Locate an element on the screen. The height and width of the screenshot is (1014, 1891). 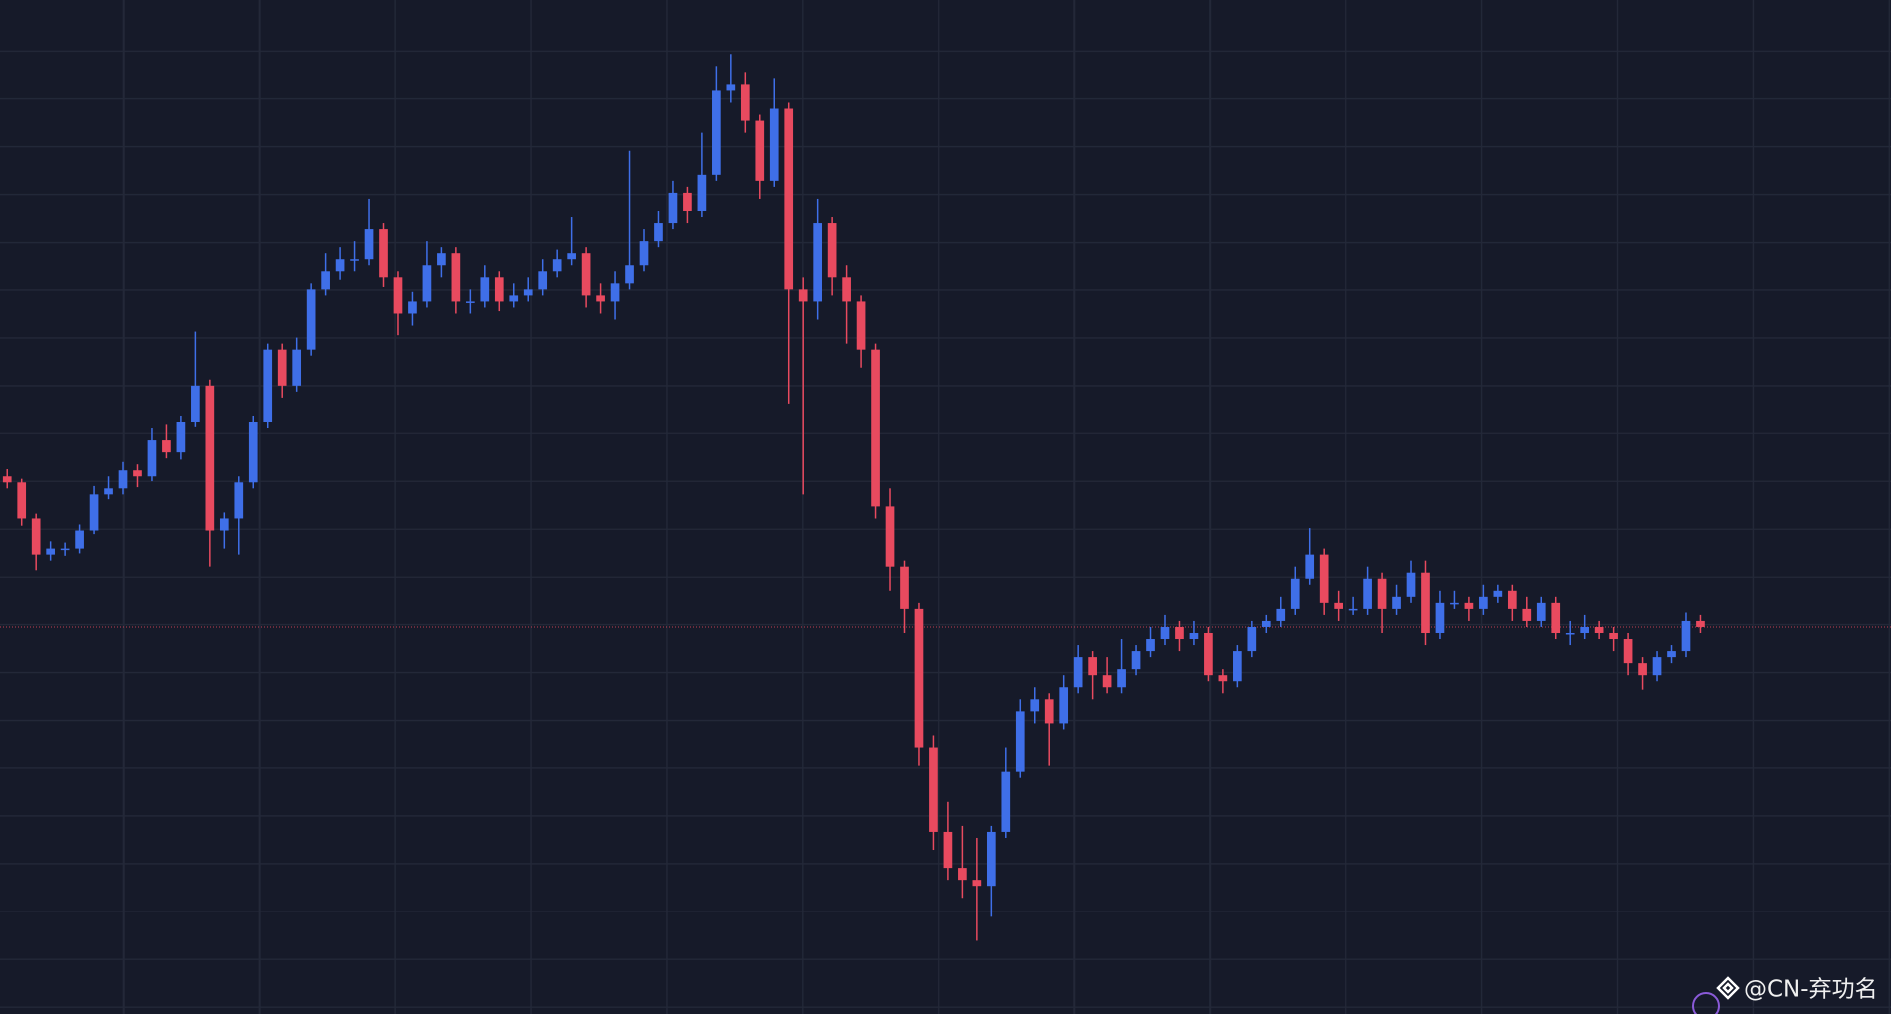
watermark-logo is located at coordinates (1728, 988).